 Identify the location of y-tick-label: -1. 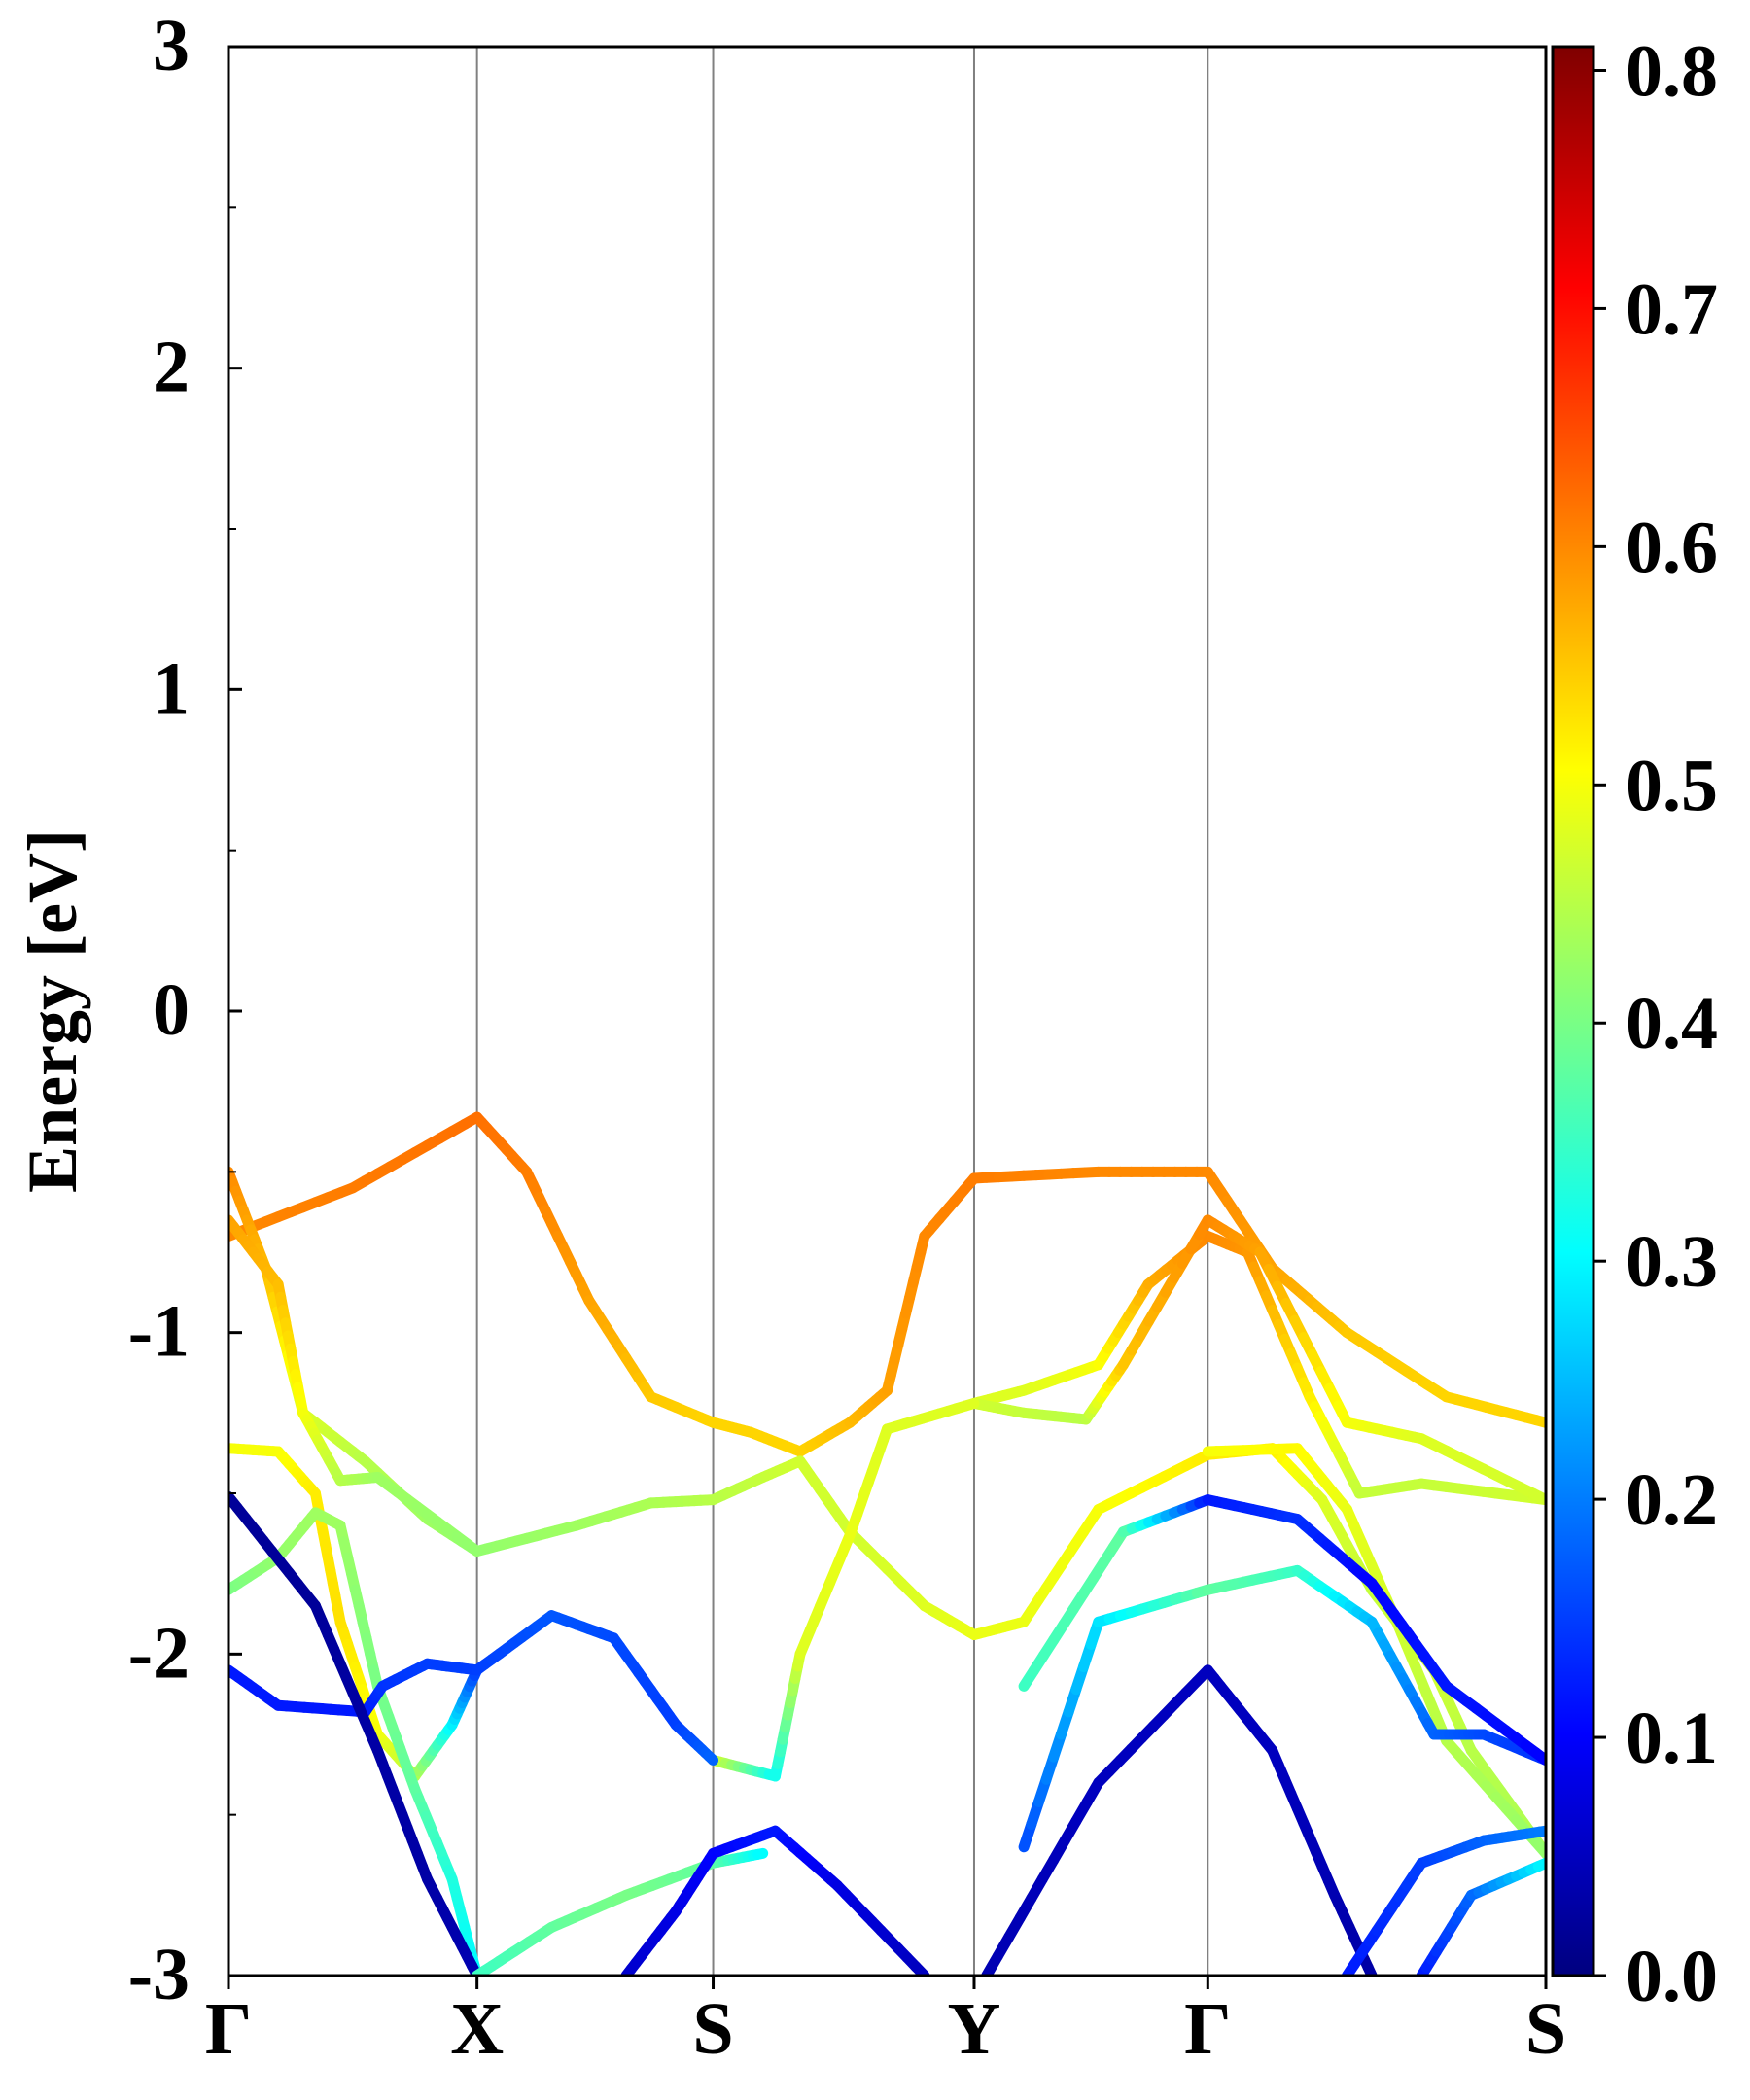
(159, 1332).